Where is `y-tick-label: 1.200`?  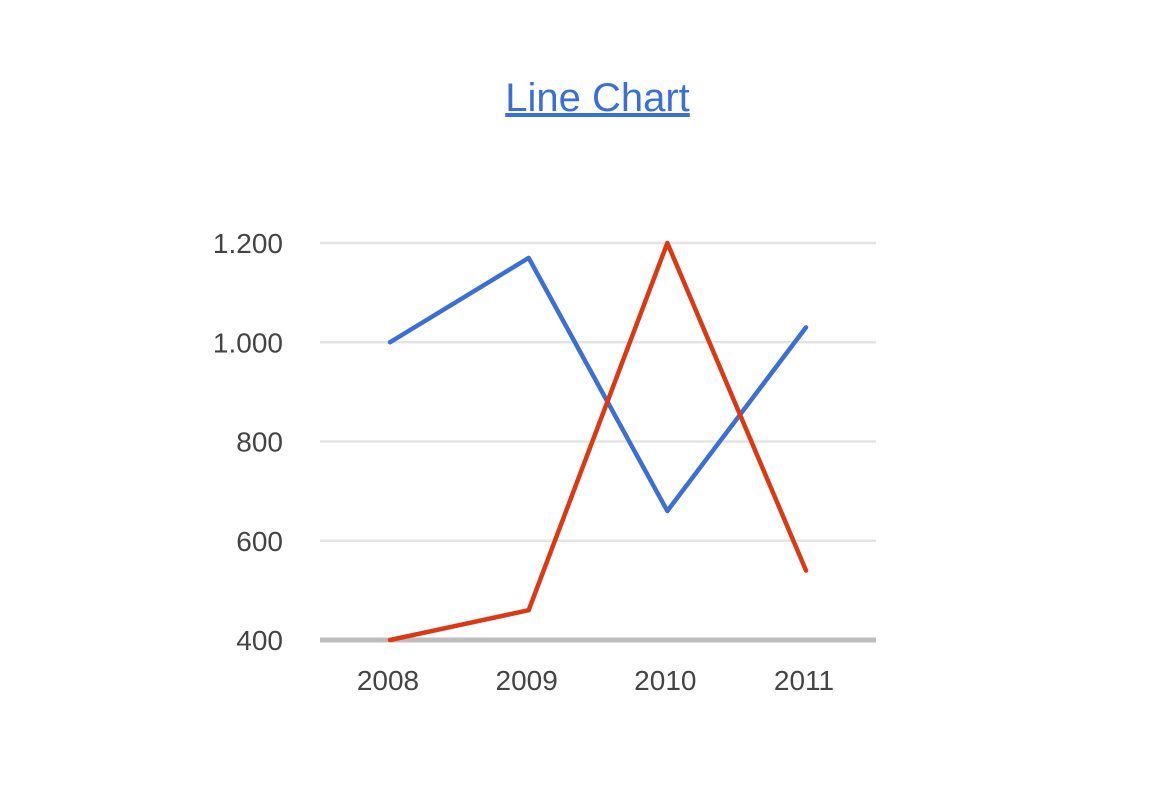 y-tick-label: 1.200 is located at coordinates (248, 243).